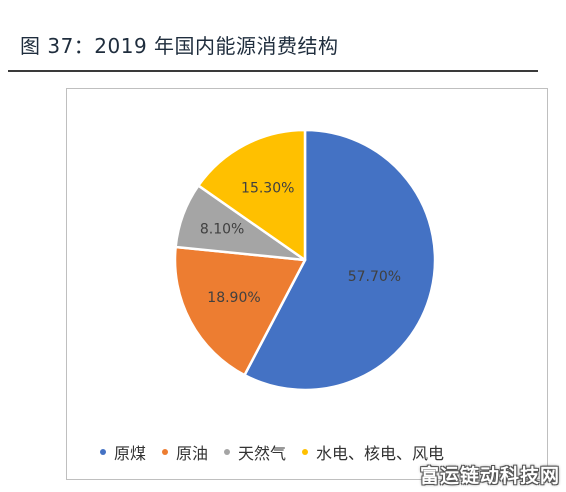 The width and height of the screenshot is (566, 492). I want to click on data-label-oil: 18.90%, so click(233, 298).